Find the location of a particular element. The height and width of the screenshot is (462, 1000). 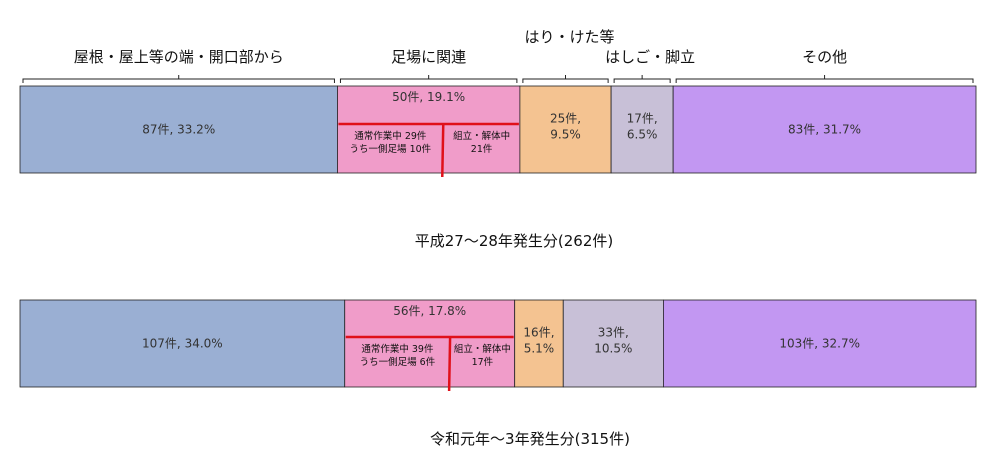

data-label-roof-edge: 87件, 33.2% is located at coordinates (178, 130).